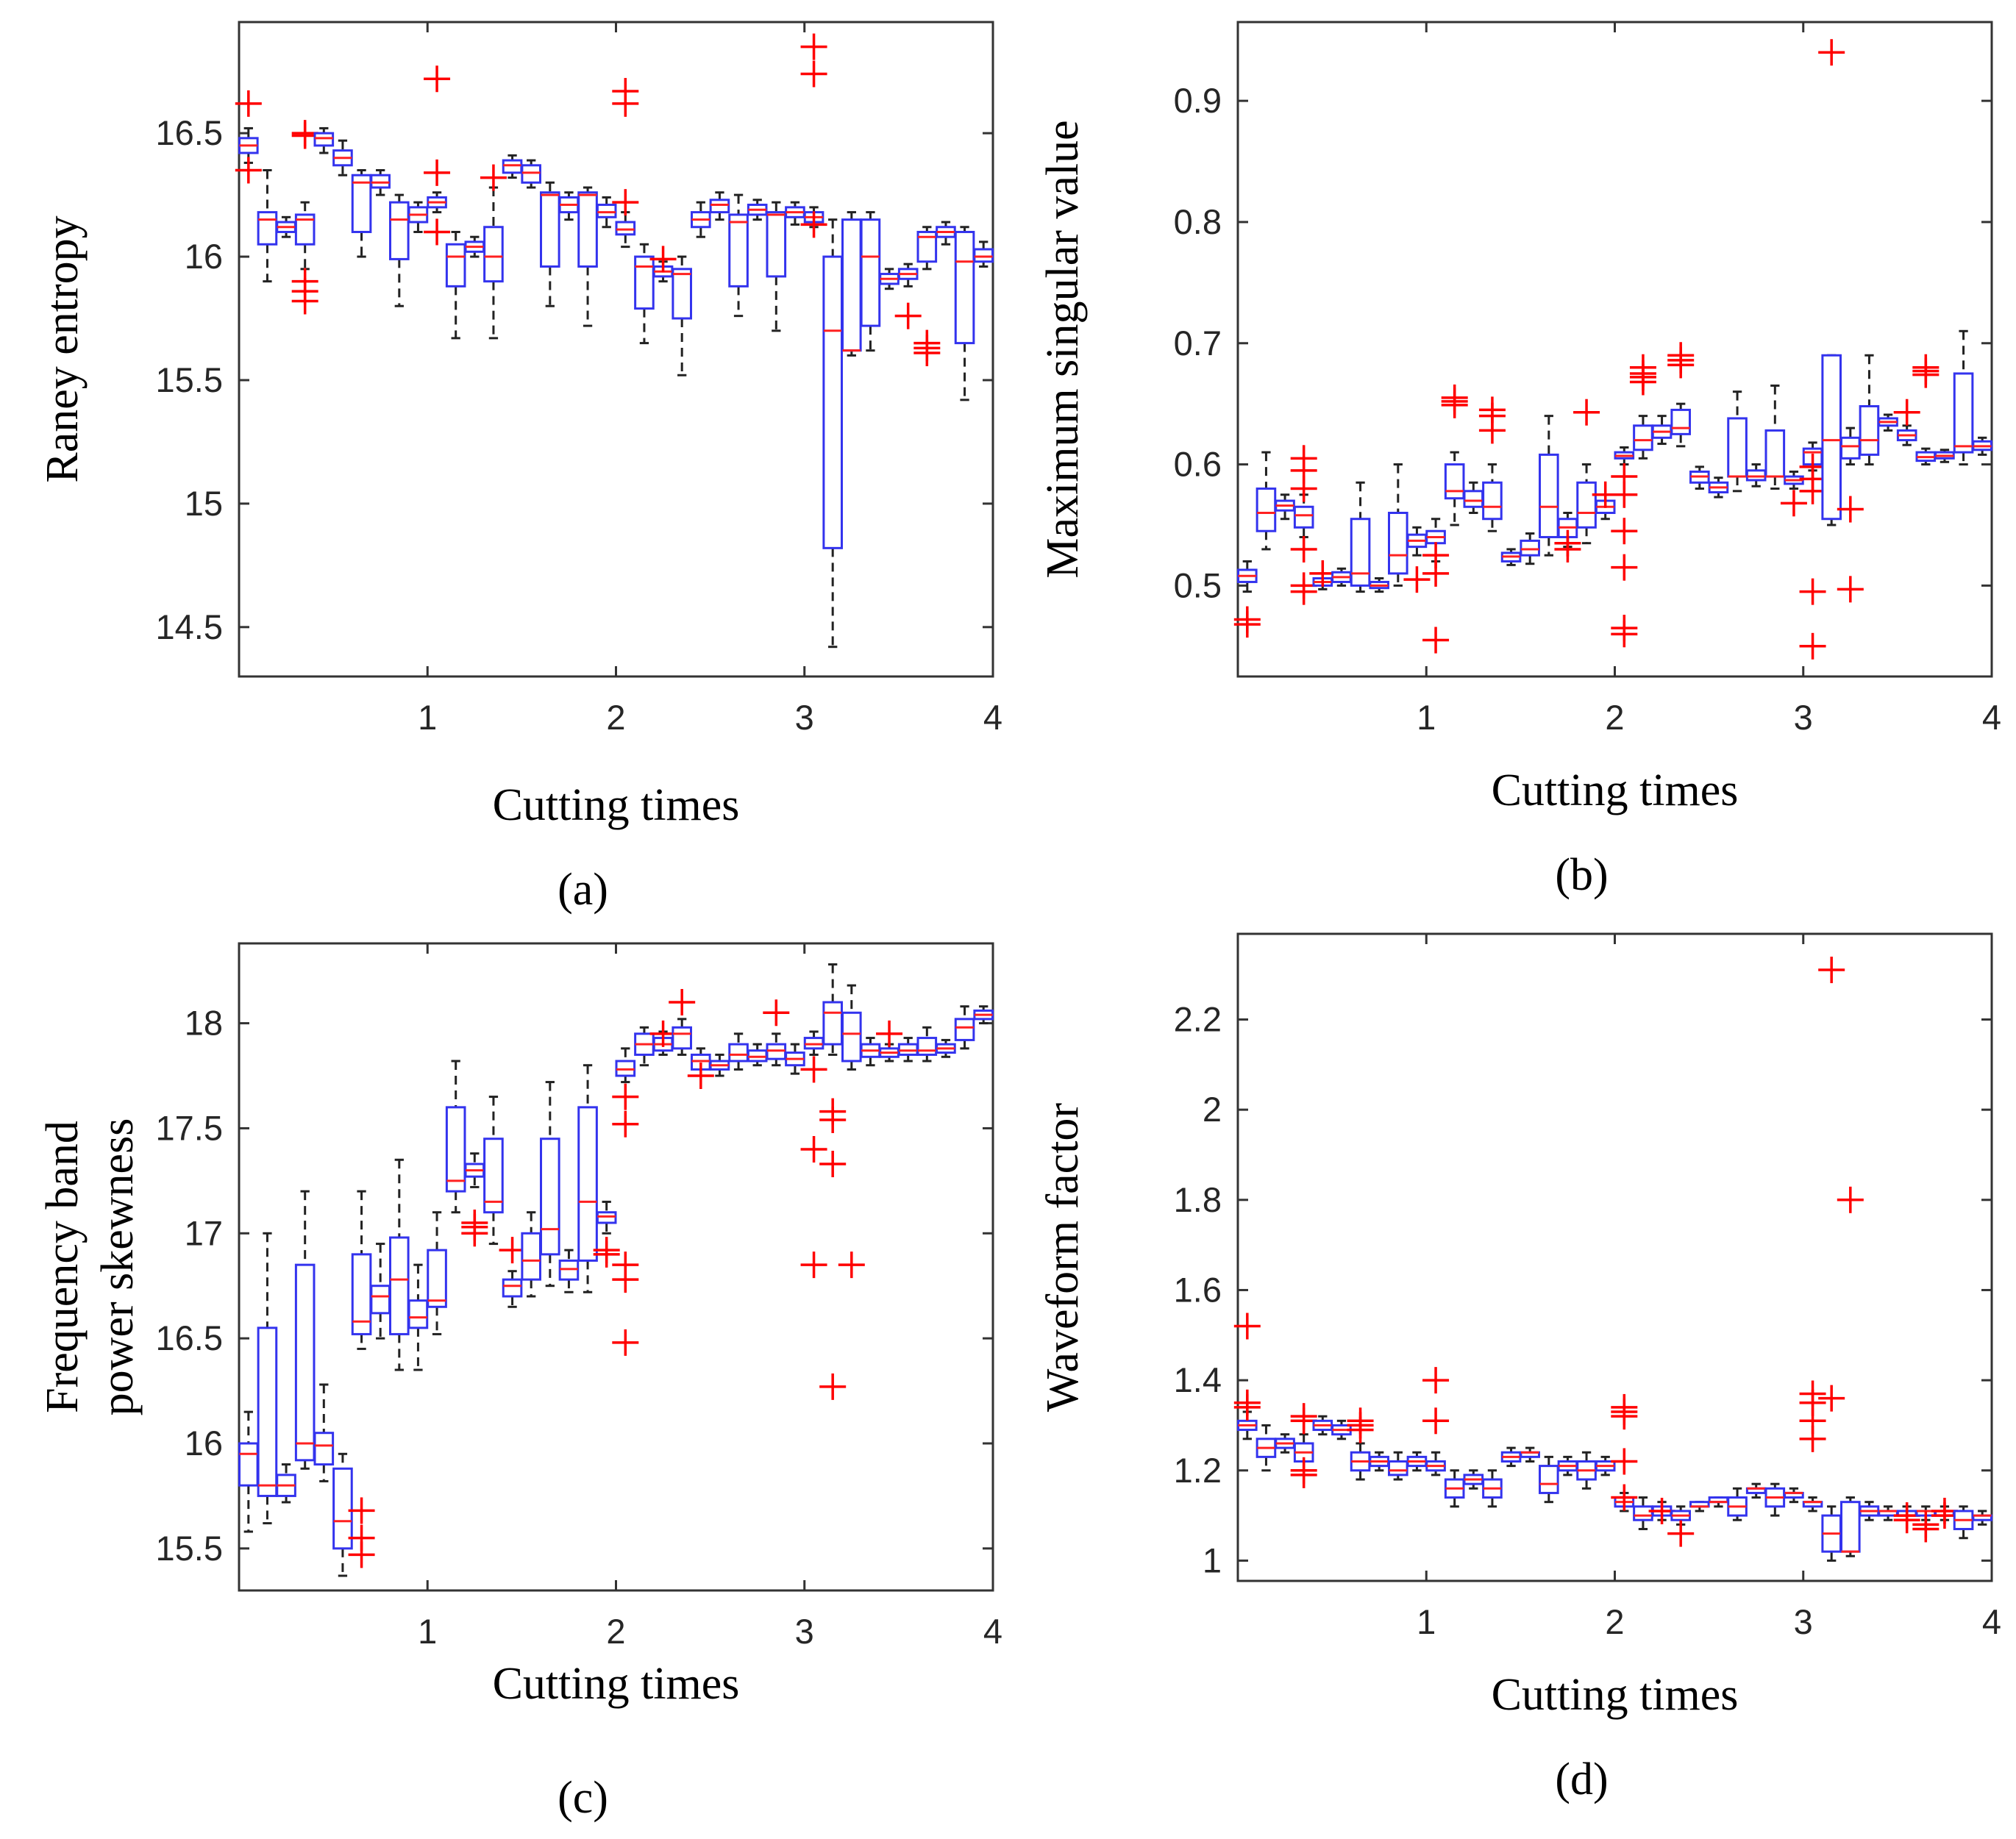  I want to click on y-tick-label: 0.8, so click(1198, 221).